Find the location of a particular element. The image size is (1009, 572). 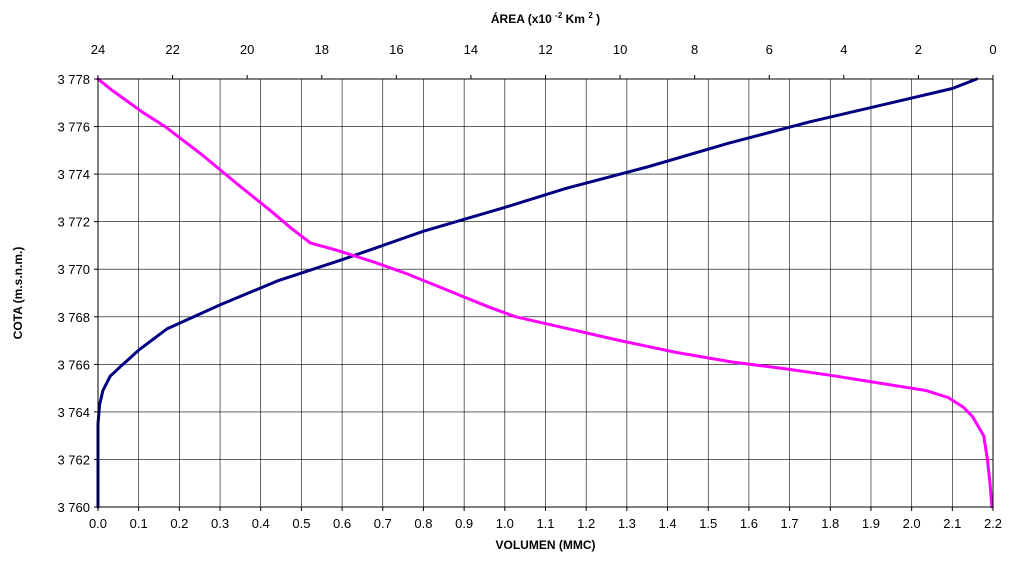

y-tick-label: 3 760 is located at coordinates (73, 507).